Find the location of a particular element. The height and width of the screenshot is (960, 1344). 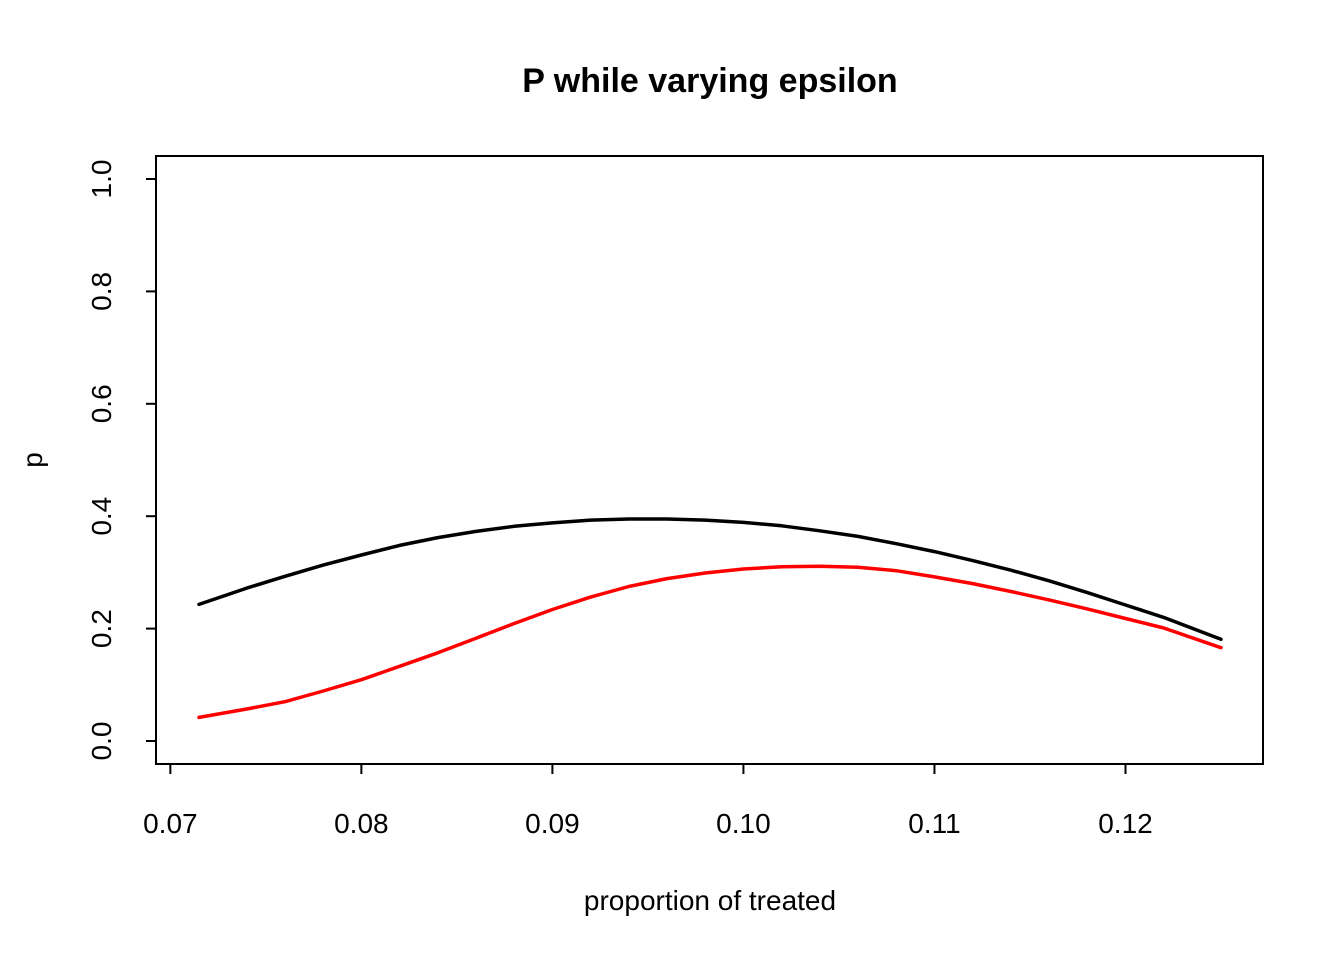

y-tick-label: 0.6 is located at coordinates (101, 403).